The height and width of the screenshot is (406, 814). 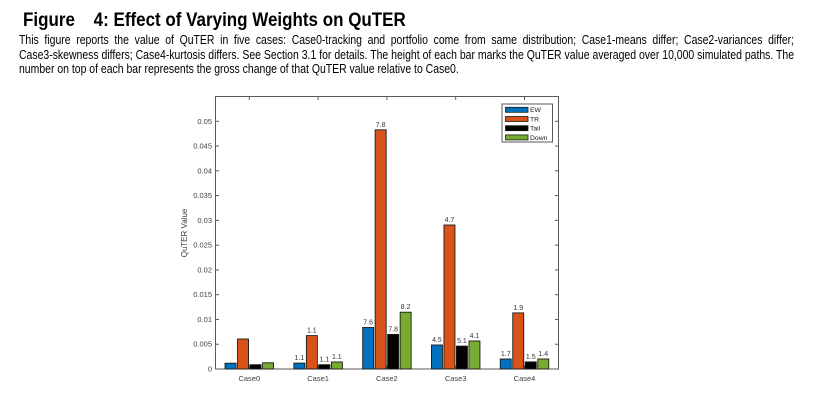 What do you see at coordinates (202, 195) in the screenshot?
I see `svg-text: 0.035` at bounding box center [202, 195].